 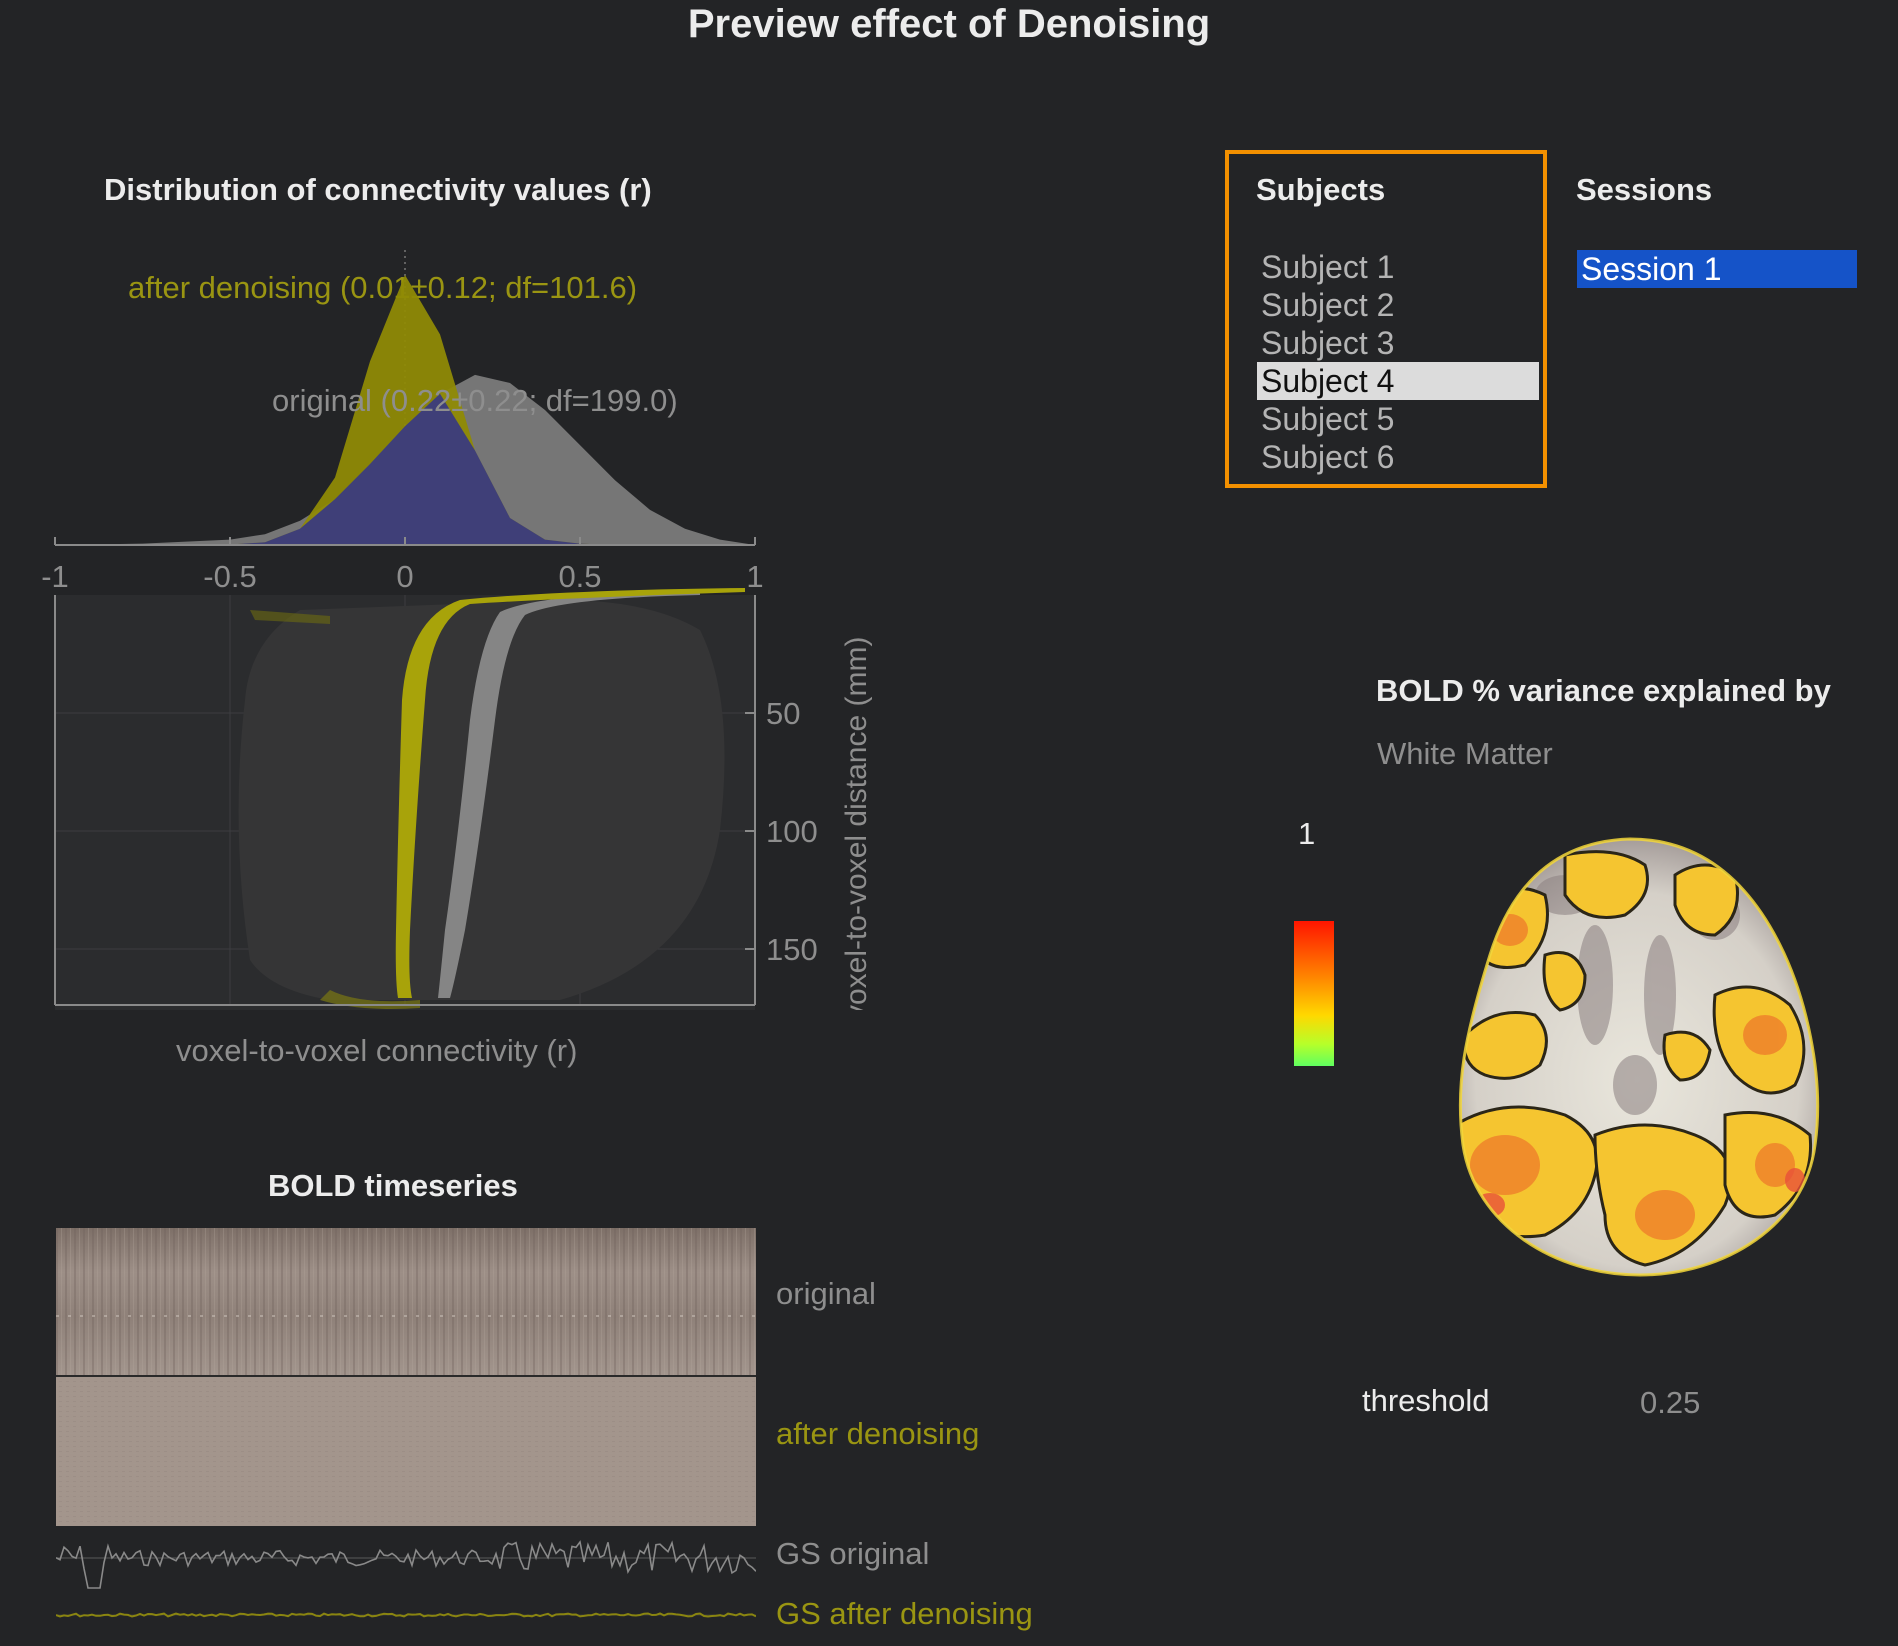 What do you see at coordinates (1321, 189) in the screenshot?
I see `subjects-title: Subjects` at bounding box center [1321, 189].